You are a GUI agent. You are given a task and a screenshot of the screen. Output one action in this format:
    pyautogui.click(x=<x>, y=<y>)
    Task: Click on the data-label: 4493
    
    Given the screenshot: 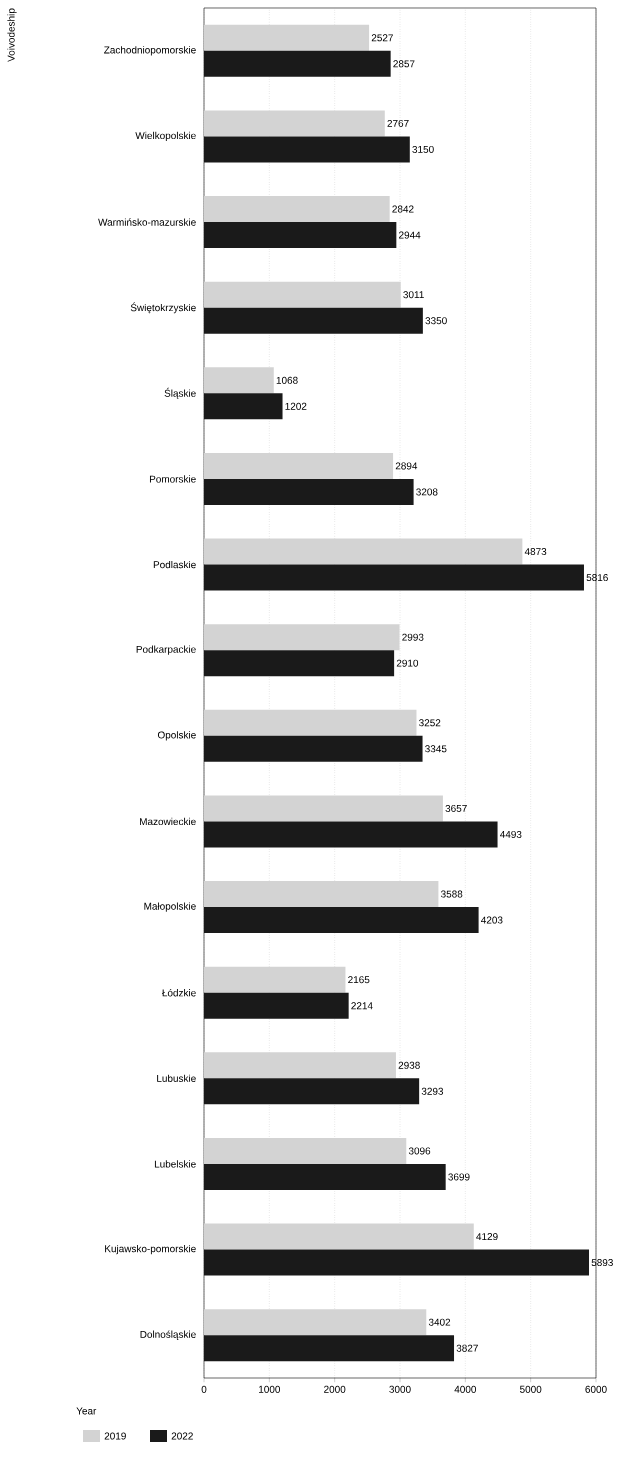 What is the action you would take?
    pyautogui.click(x=510, y=834)
    